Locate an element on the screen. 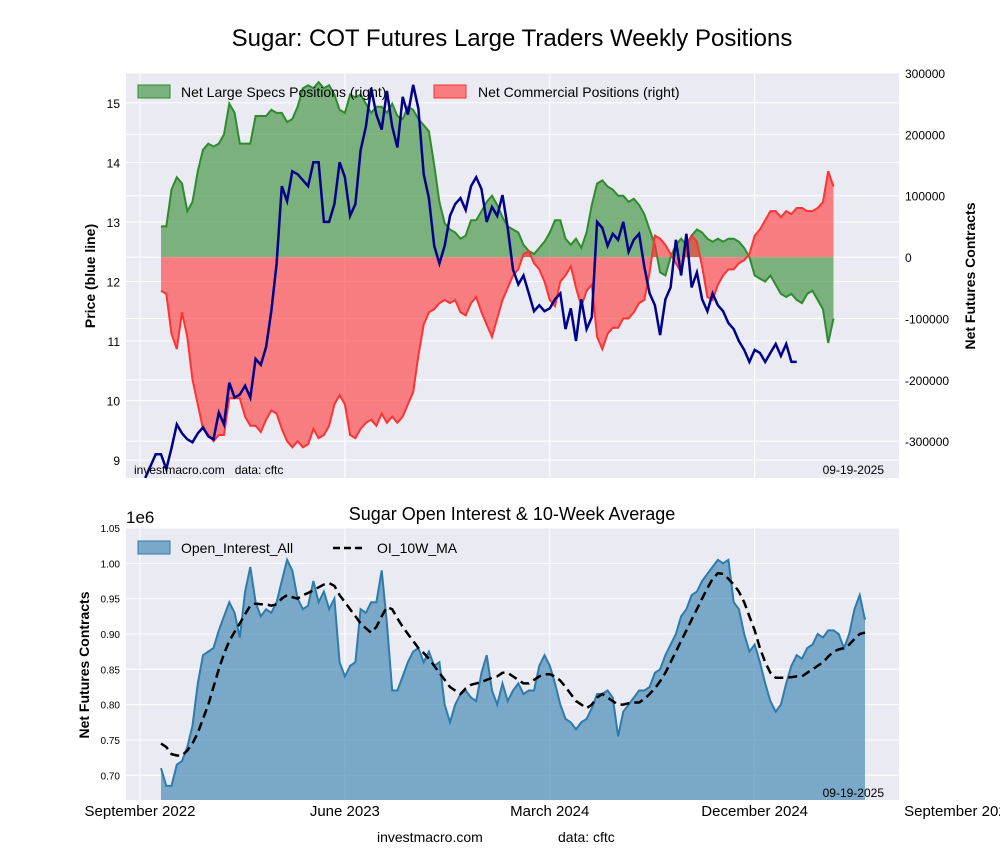 The width and height of the screenshot is (1000, 860). positions-source-note: investmacro.com data: cftc is located at coordinates (208, 470).